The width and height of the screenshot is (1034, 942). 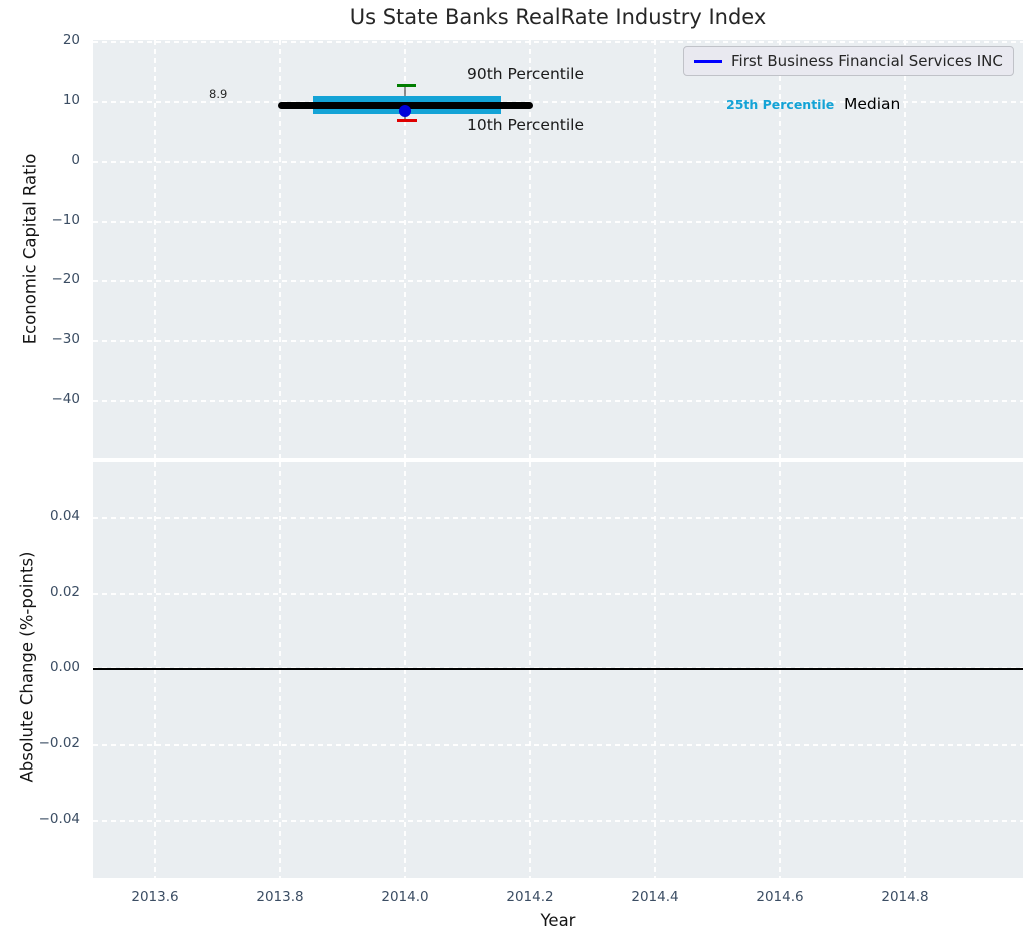 What do you see at coordinates (66, 279) in the screenshot?
I see `ytick-label: −20` at bounding box center [66, 279].